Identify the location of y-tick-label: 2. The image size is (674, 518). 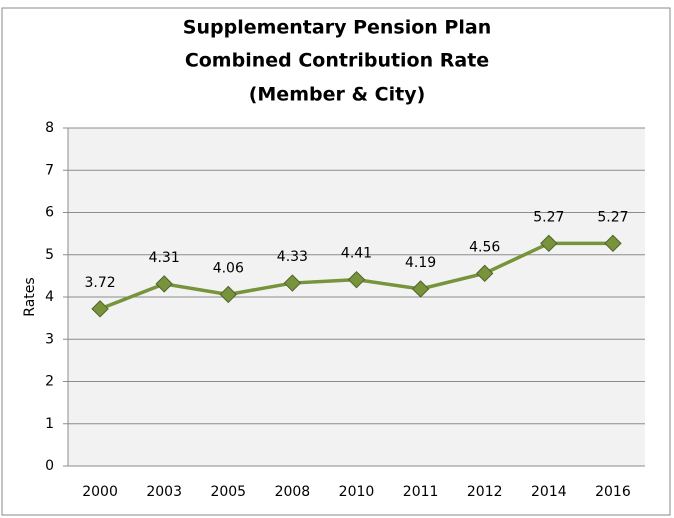
(49, 382).